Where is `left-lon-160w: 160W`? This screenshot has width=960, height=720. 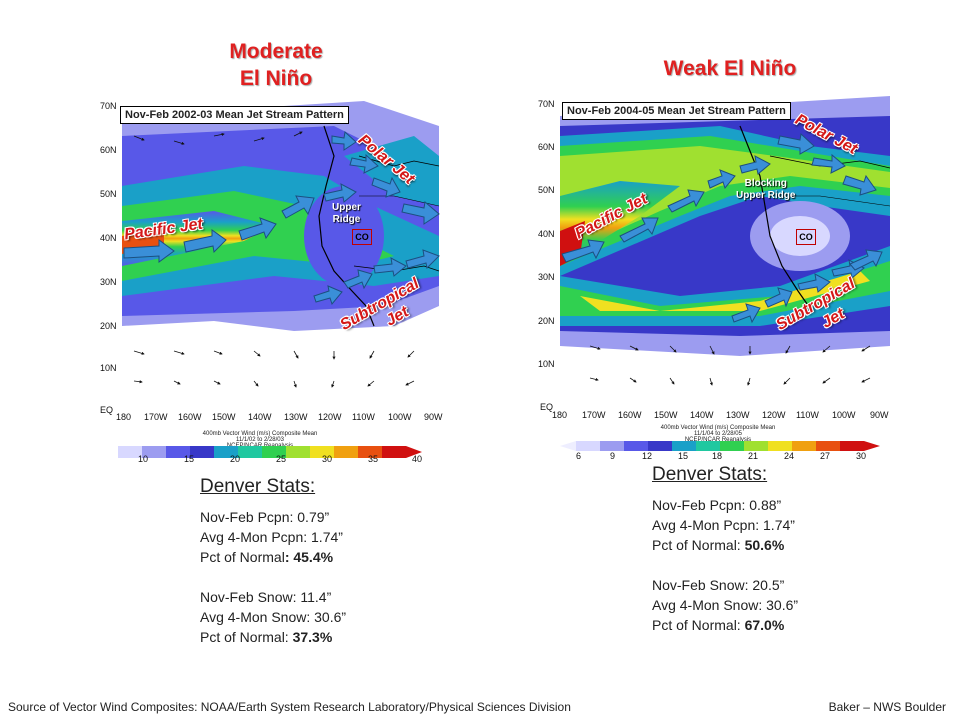
left-lon-160w: 160W is located at coordinates (190, 417).